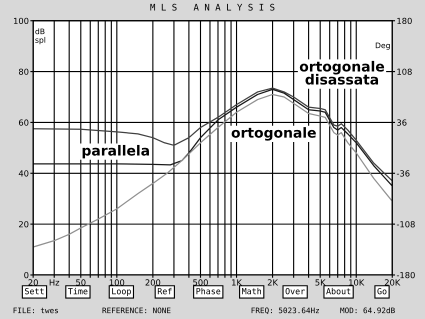 This screenshot has width=425, height=319. I want to click on annotation: ortogonale, so click(274, 134).